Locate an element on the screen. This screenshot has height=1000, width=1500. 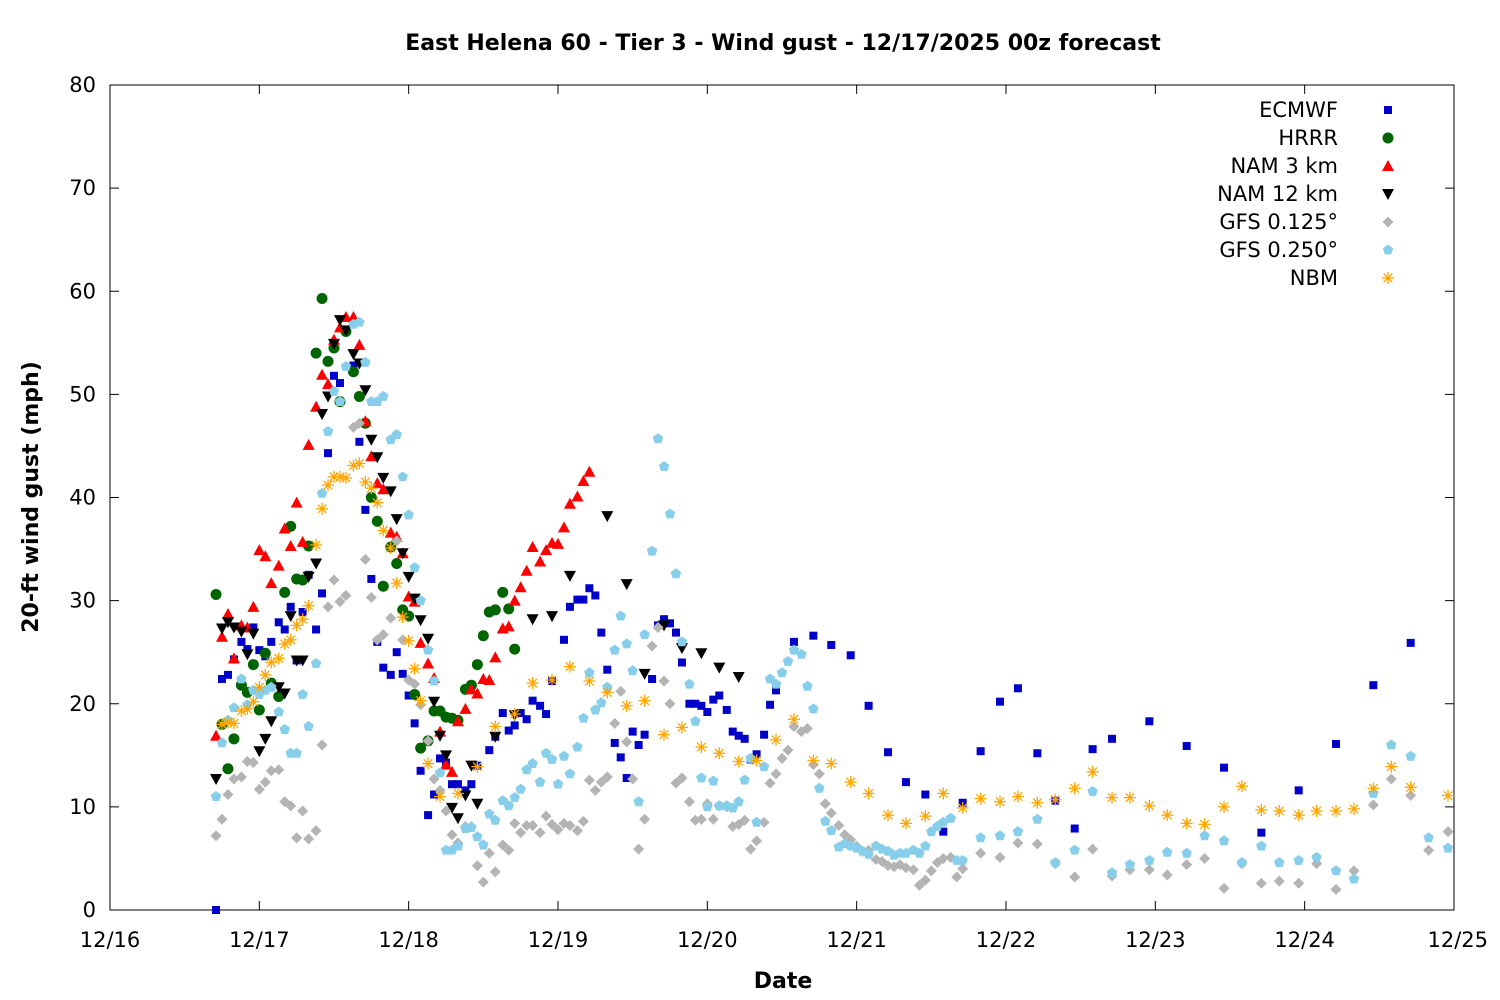
y-tick-label: 40 is located at coordinates (82, 498).